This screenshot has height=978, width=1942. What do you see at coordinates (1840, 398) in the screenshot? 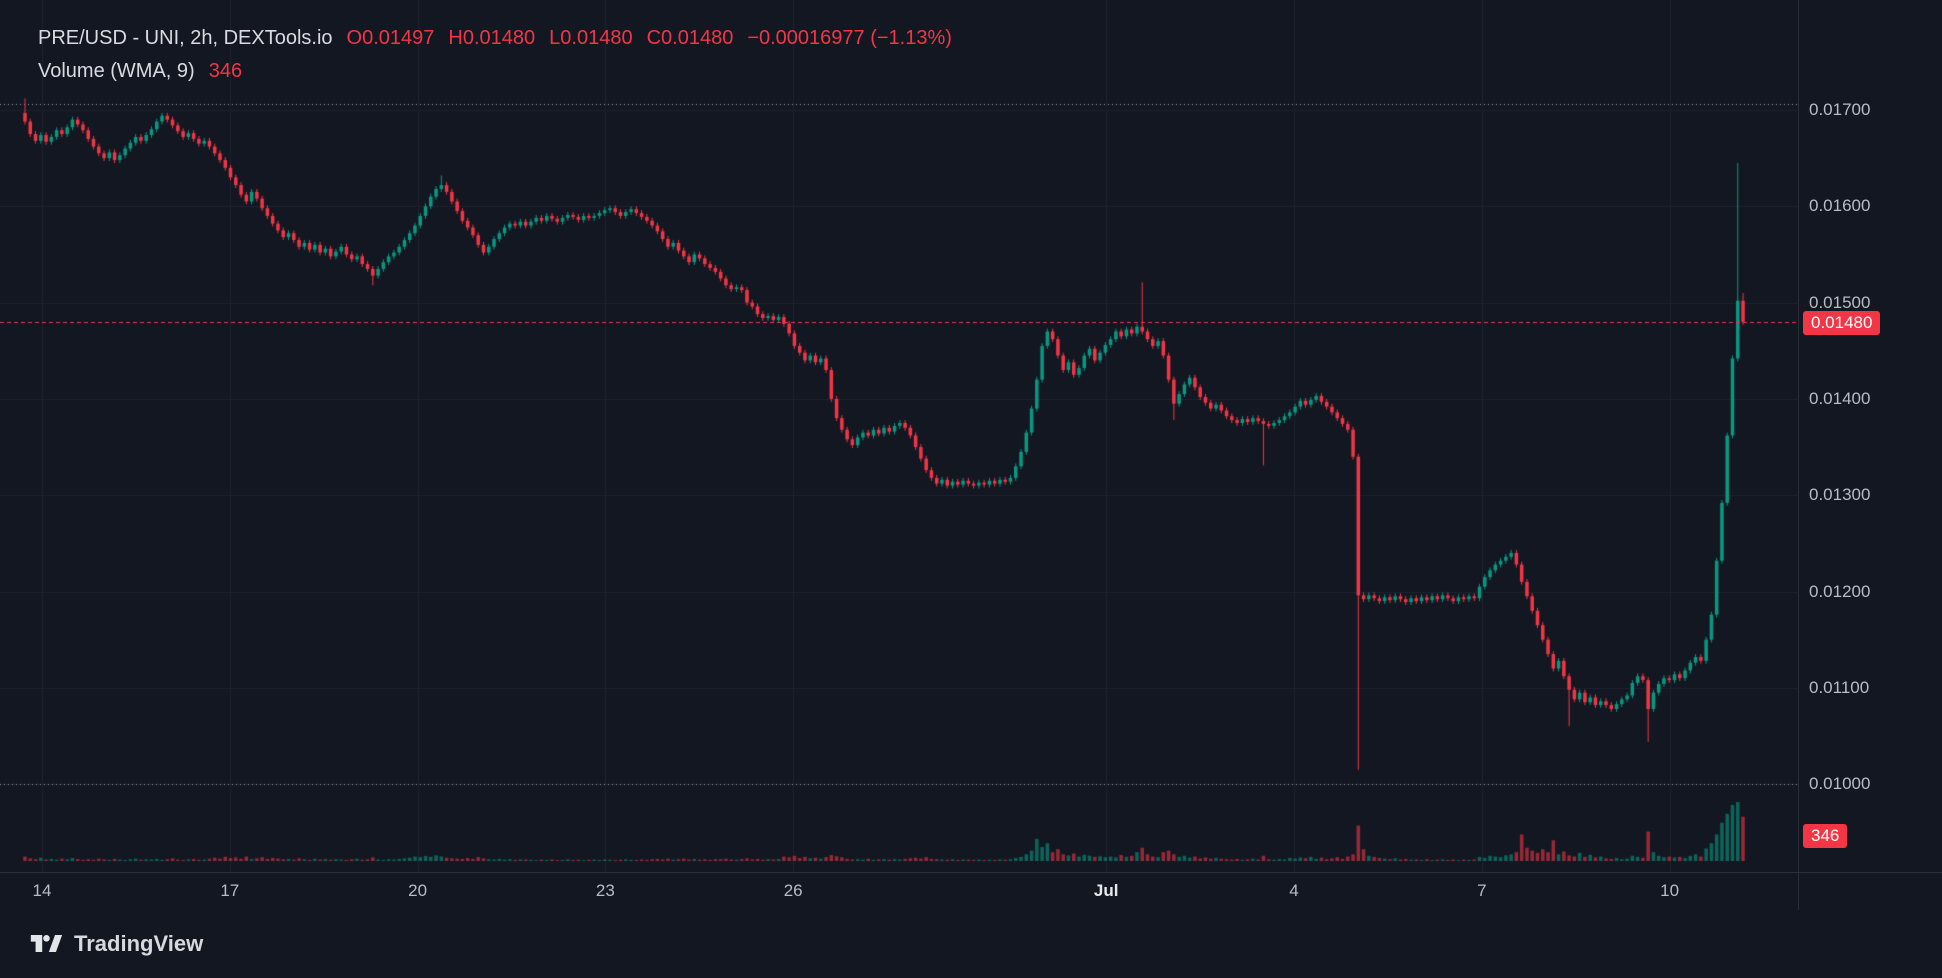
I see `y-axis-label: 0.01400` at bounding box center [1840, 398].